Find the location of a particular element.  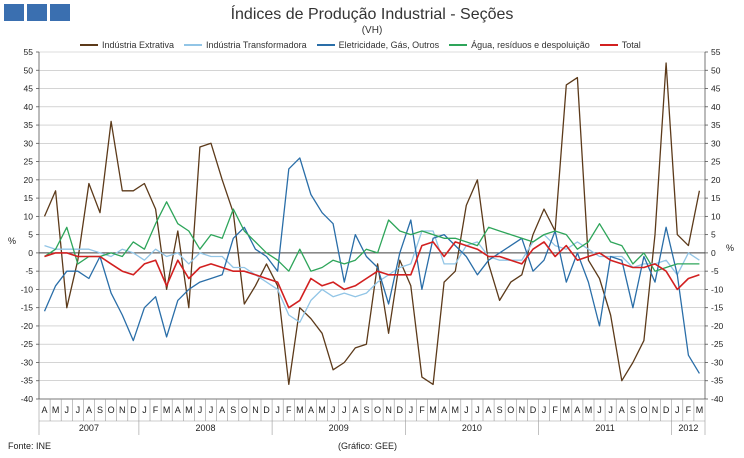

legend-item: Indústria Extrativa is located at coordinates (127, 45).